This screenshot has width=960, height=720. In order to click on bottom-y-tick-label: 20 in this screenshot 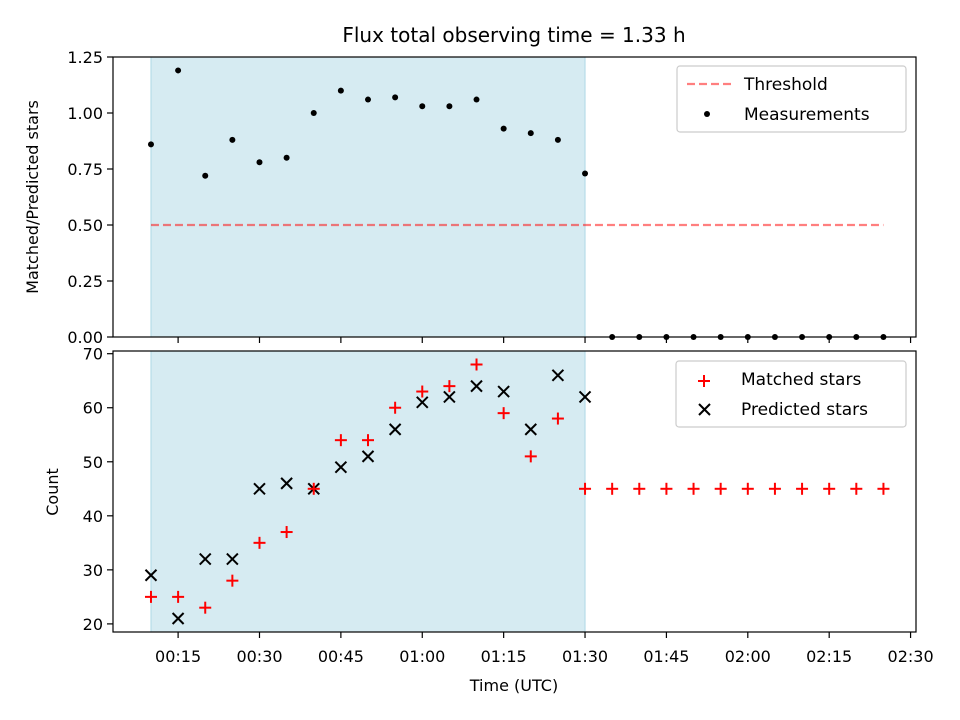, I will do `click(93, 624)`.